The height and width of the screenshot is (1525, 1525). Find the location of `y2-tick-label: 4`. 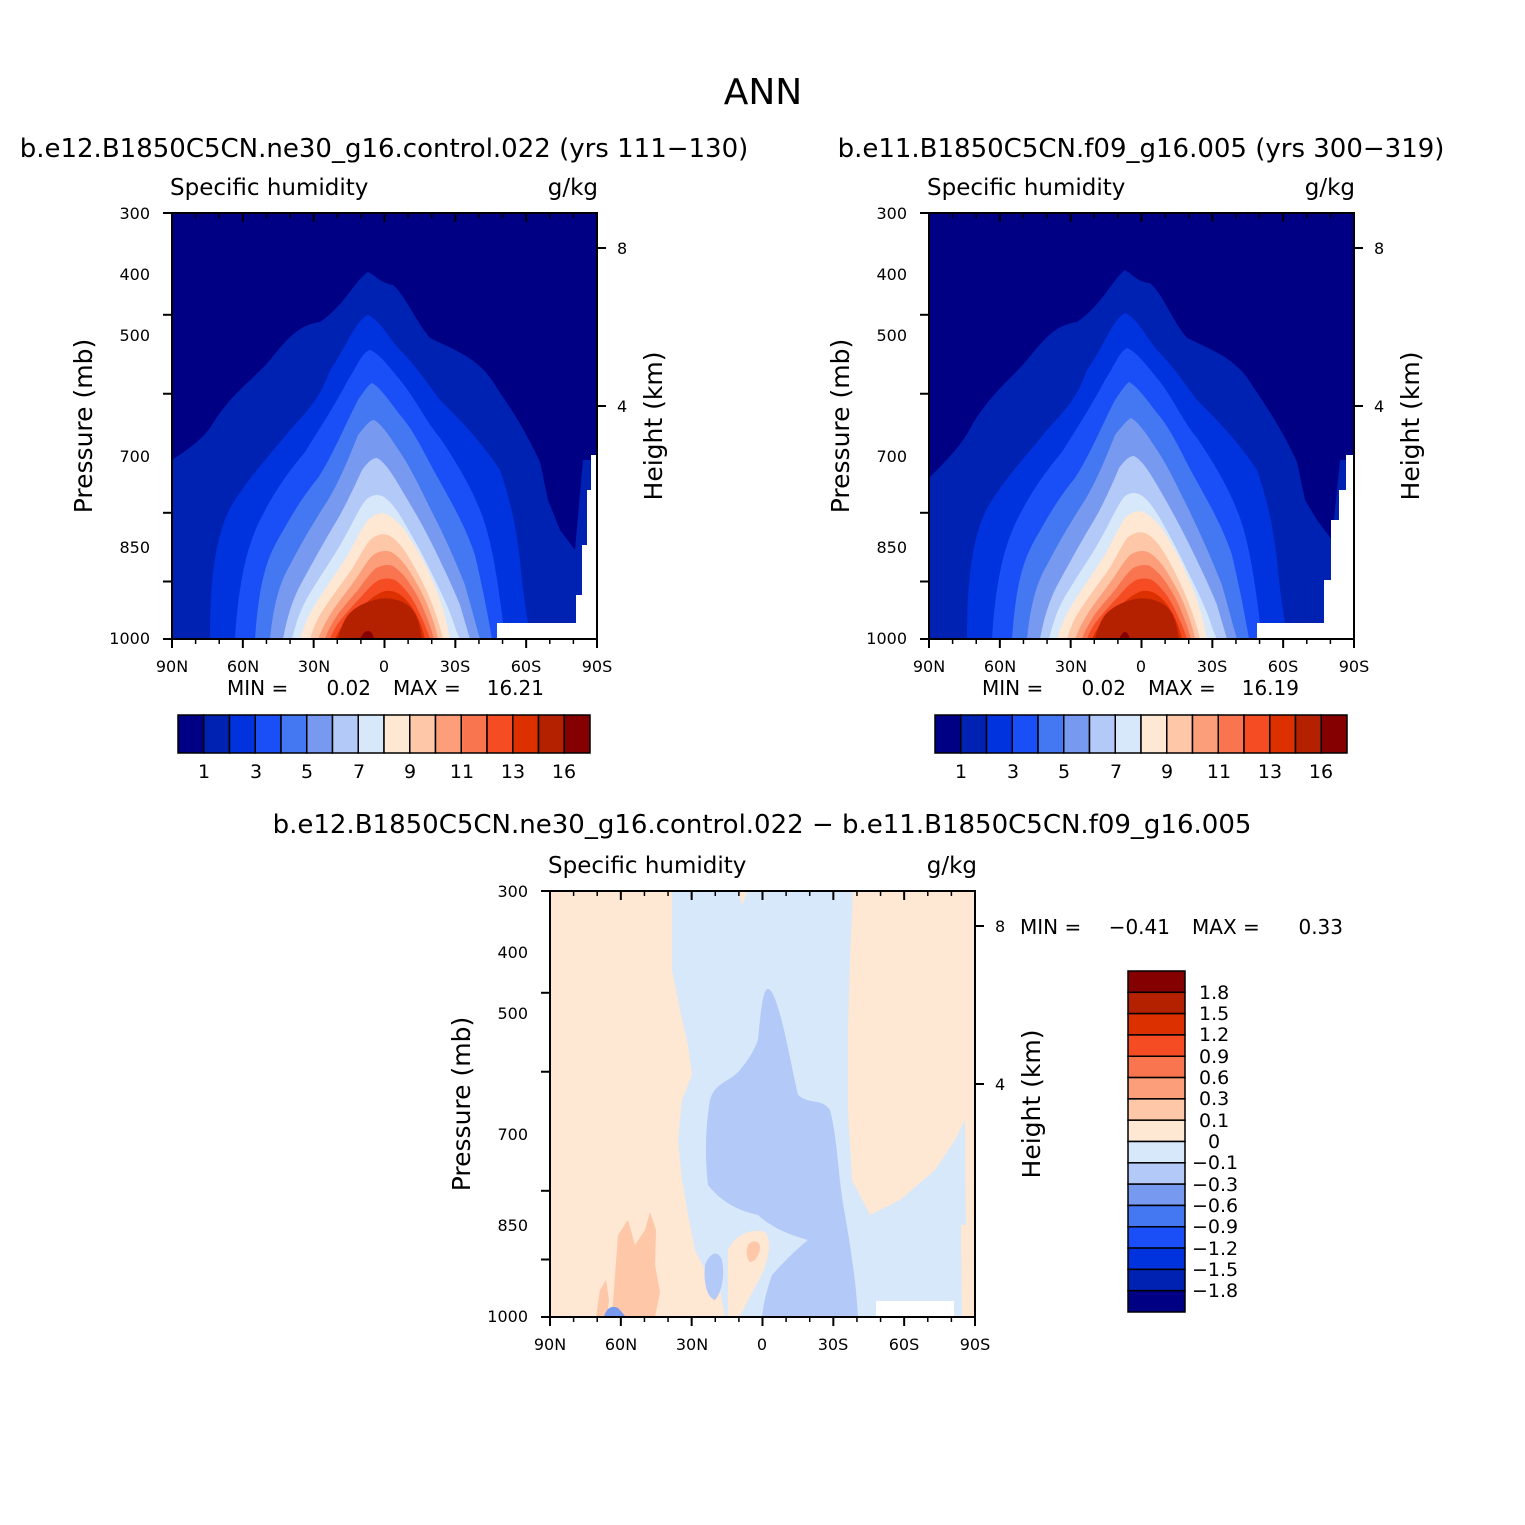

y2-tick-label: 4 is located at coordinates (622, 406).